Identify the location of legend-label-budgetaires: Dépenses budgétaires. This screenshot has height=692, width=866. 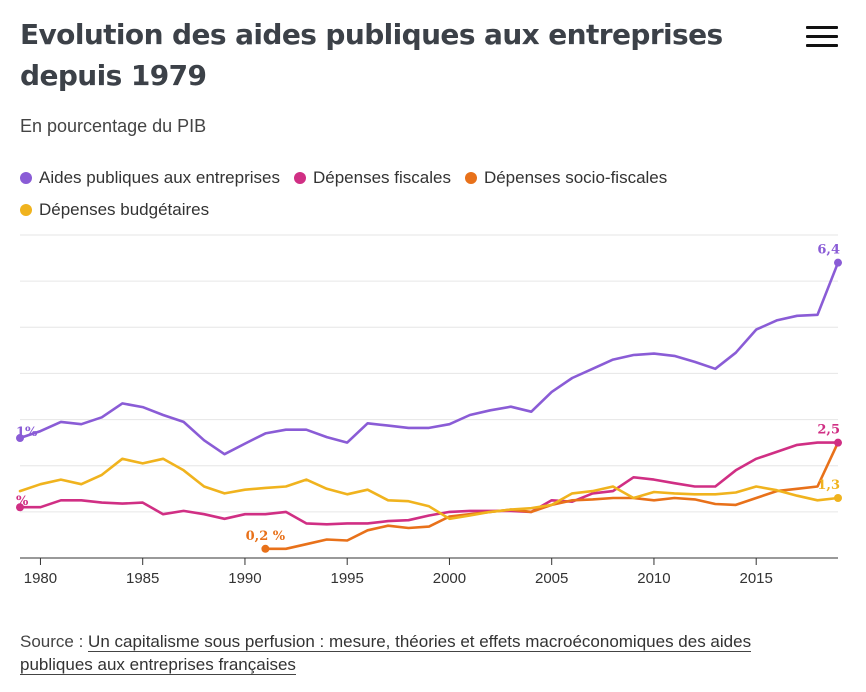
(124, 209).